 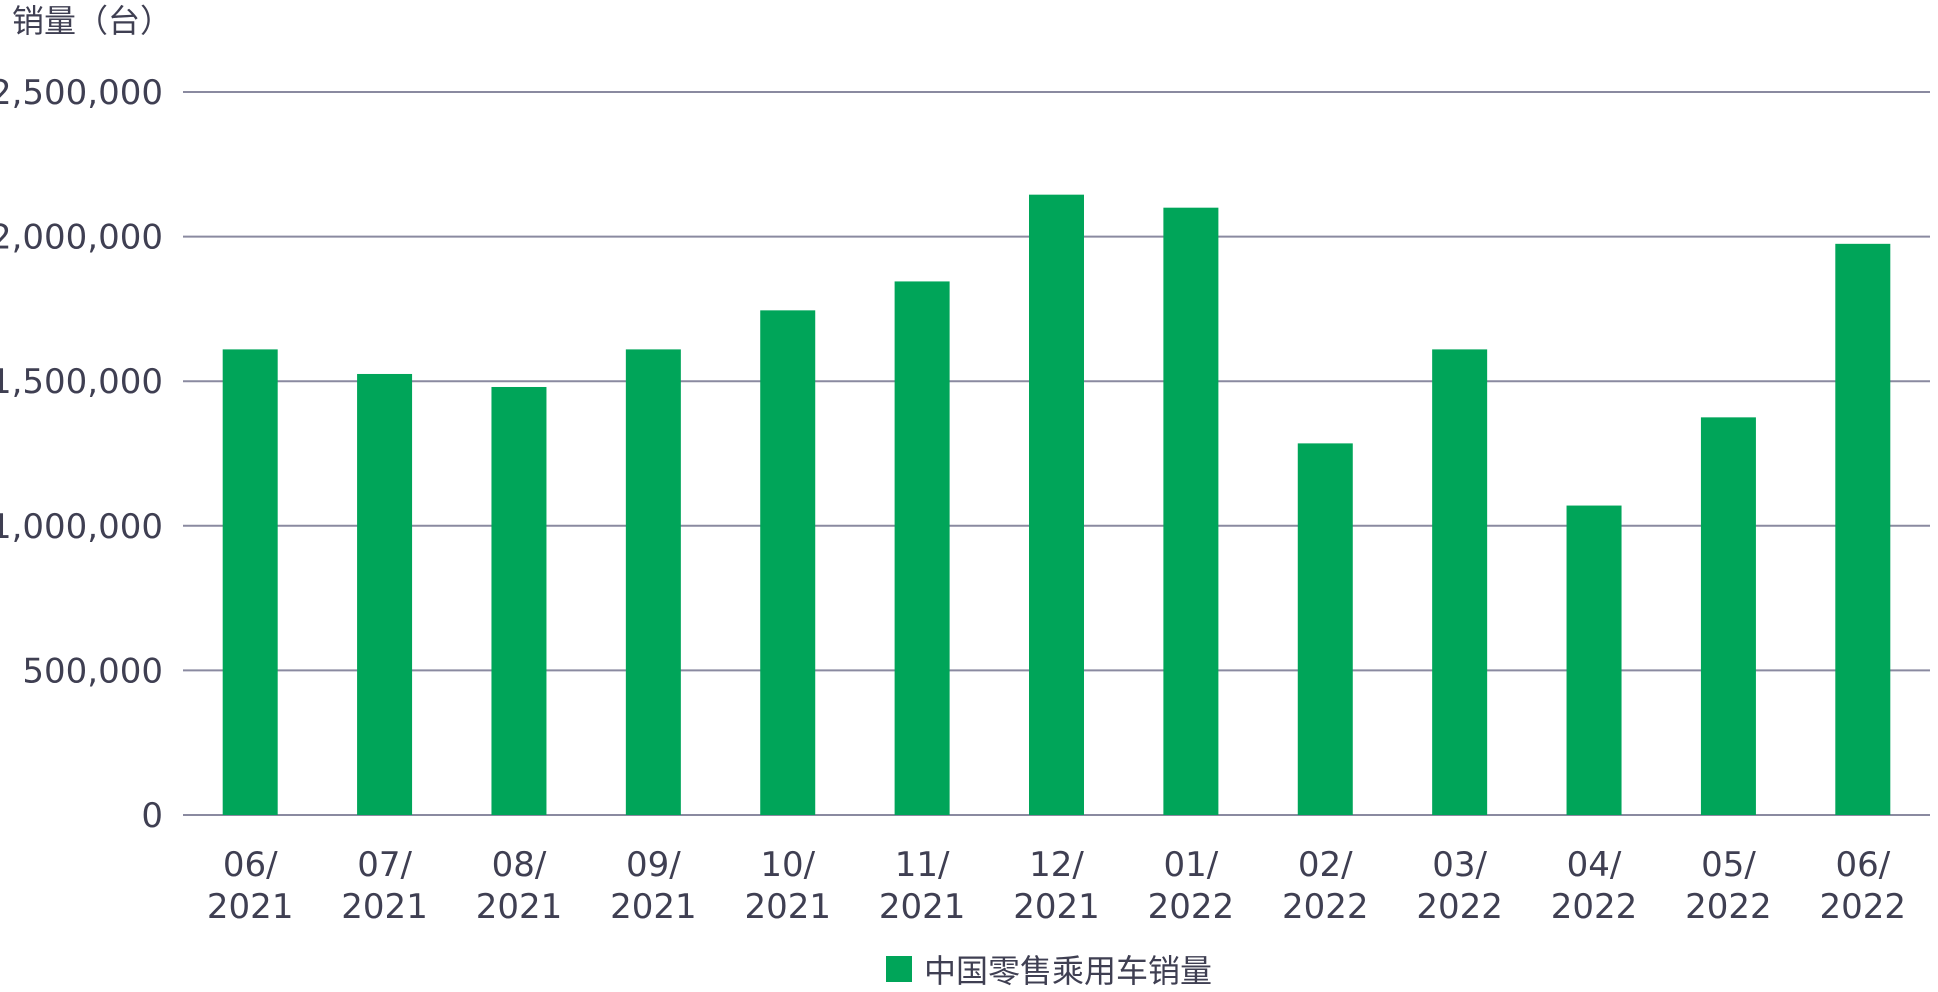 What do you see at coordinates (81, 238) in the screenshot?
I see `y-tick-label: 2,000,000` at bounding box center [81, 238].